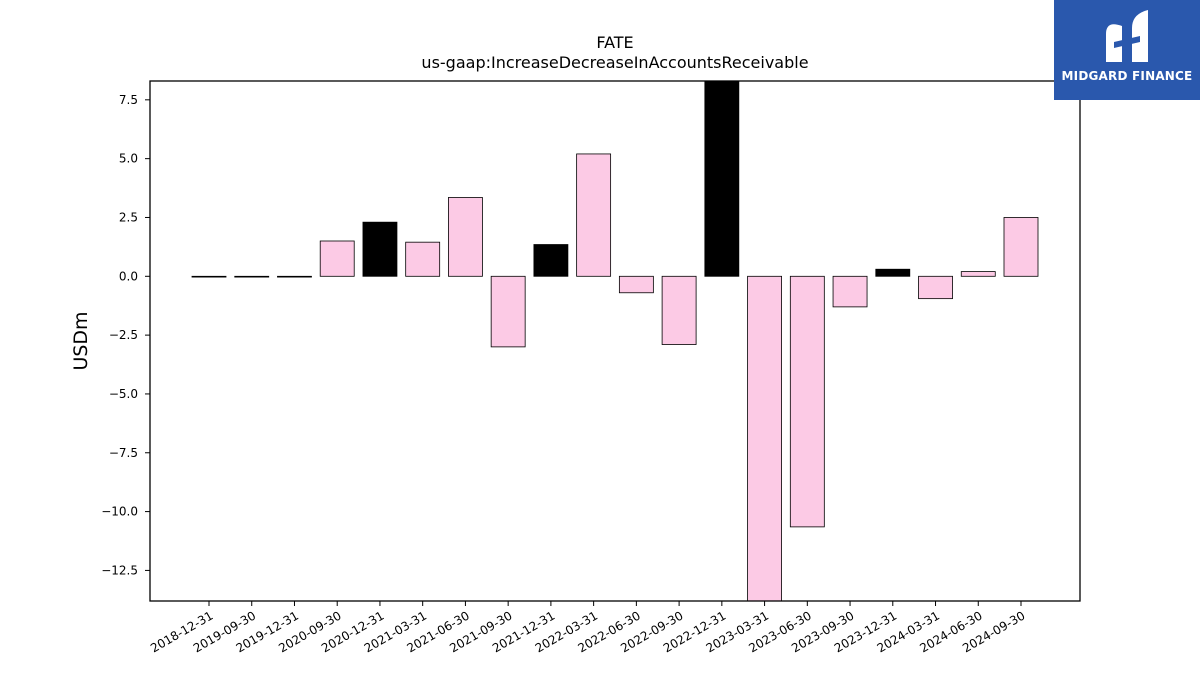 The width and height of the screenshot is (1200, 675). I want to click on y-tick-label: 7.5, so click(128, 100).